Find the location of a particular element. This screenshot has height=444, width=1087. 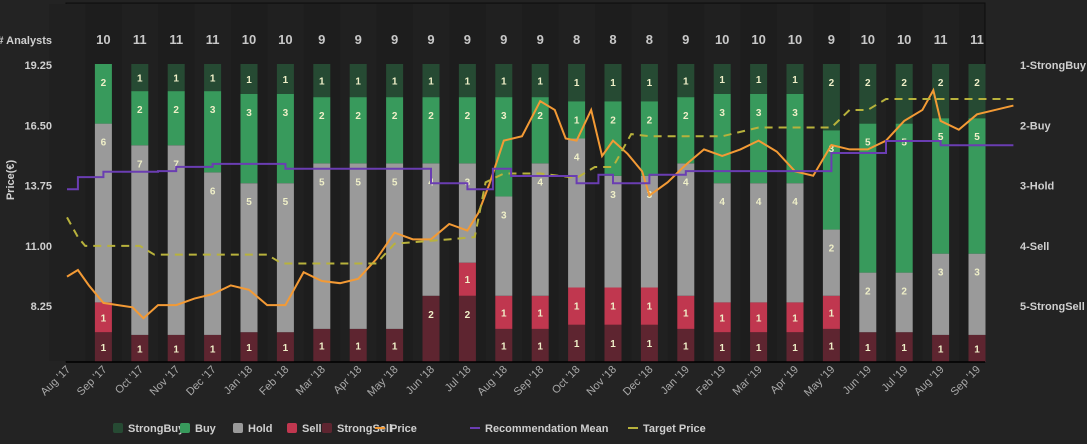

legend-swatch-strongsell is located at coordinates (327, 428).